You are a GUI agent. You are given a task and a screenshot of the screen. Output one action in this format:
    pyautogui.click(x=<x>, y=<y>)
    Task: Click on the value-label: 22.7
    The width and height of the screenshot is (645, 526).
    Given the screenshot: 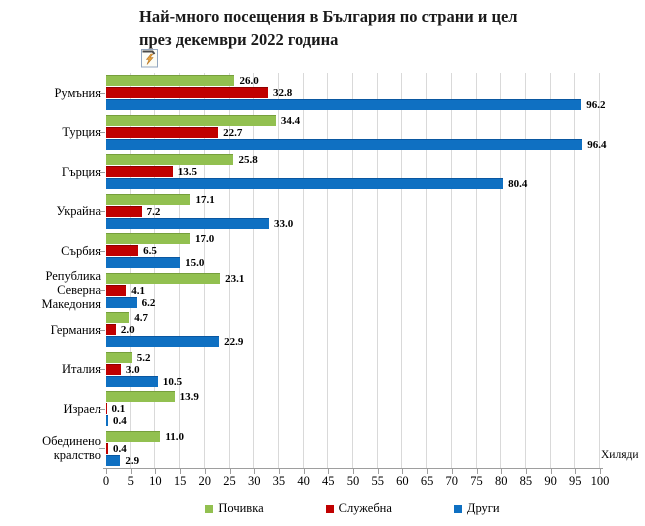 What is the action you would take?
    pyautogui.click(x=233, y=132)
    